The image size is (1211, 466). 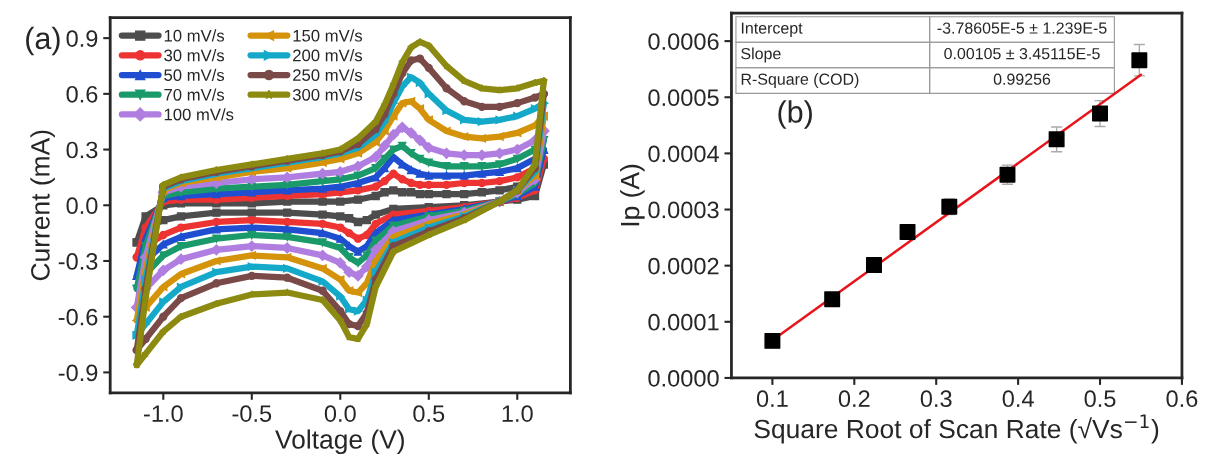 I want to click on annotation: -3.78605E-5 ± 1.239E-5, so click(x=1022, y=28).